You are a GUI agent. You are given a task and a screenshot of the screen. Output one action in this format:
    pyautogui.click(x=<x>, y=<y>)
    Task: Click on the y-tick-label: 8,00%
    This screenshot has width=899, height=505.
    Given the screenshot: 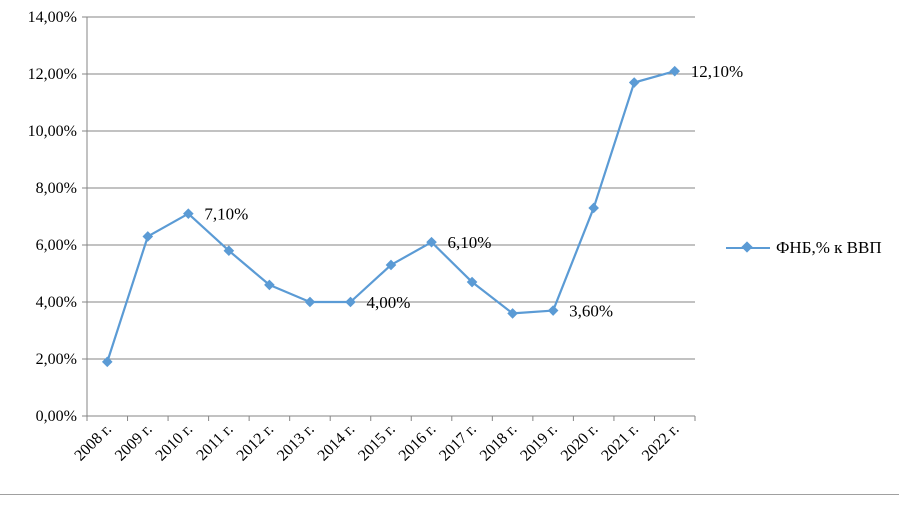 What is the action you would take?
    pyautogui.click(x=56, y=188)
    